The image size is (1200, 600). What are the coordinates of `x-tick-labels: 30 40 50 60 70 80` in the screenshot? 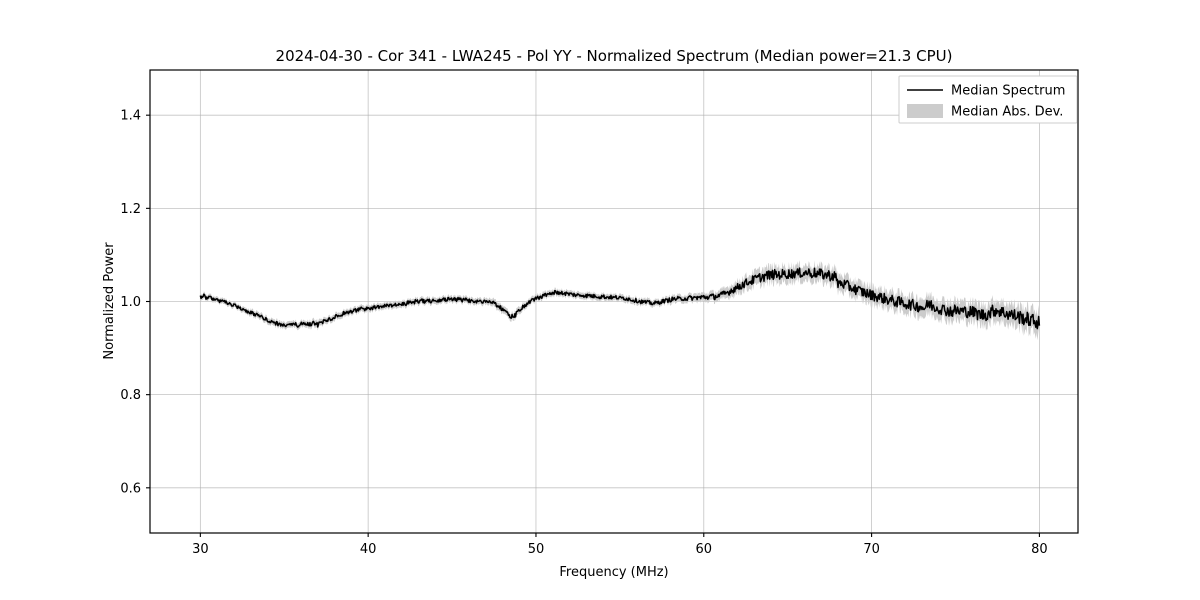 It's located at (620, 549).